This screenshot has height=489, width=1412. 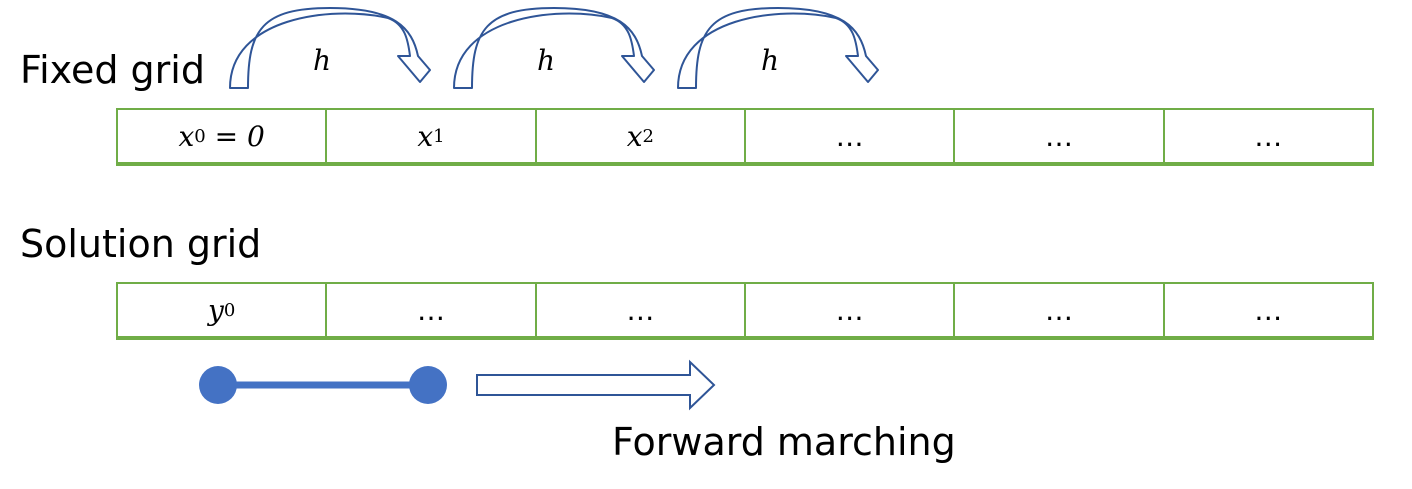 I want to click on fixed-grid-cell-subscript: 0, so click(x=200, y=136).